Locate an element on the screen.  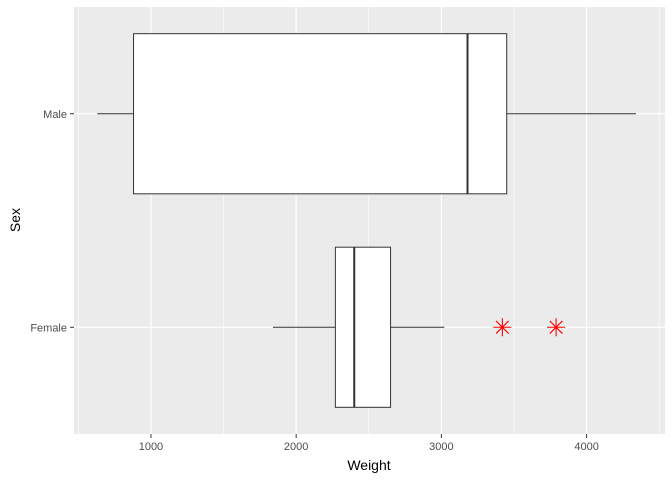
x-axis-ticks: 1000 2000 3000 4000 is located at coordinates (369, 443).